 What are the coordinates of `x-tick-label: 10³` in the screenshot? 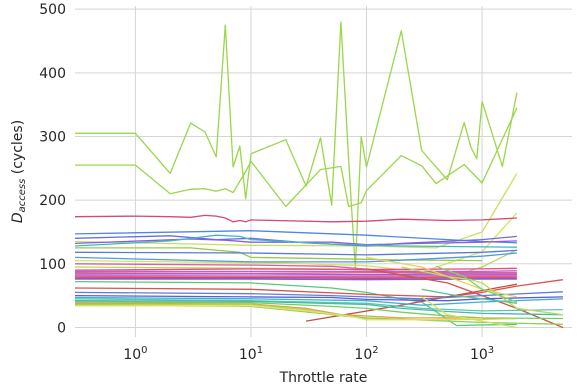 It's located at (482, 354).